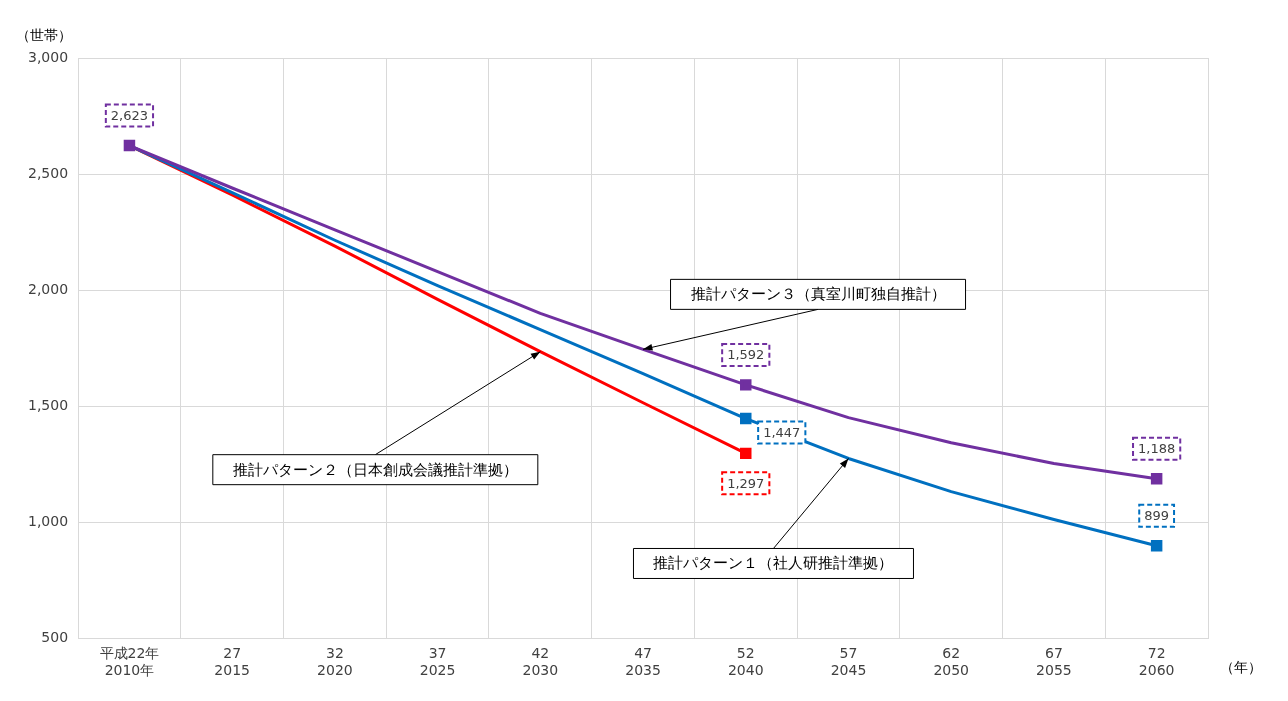 This screenshot has height=701, width=1288. What do you see at coordinates (129, 662) in the screenshot?
I see `x-tick-label: 平成22年 2010年` at bounding box center [129, 662].